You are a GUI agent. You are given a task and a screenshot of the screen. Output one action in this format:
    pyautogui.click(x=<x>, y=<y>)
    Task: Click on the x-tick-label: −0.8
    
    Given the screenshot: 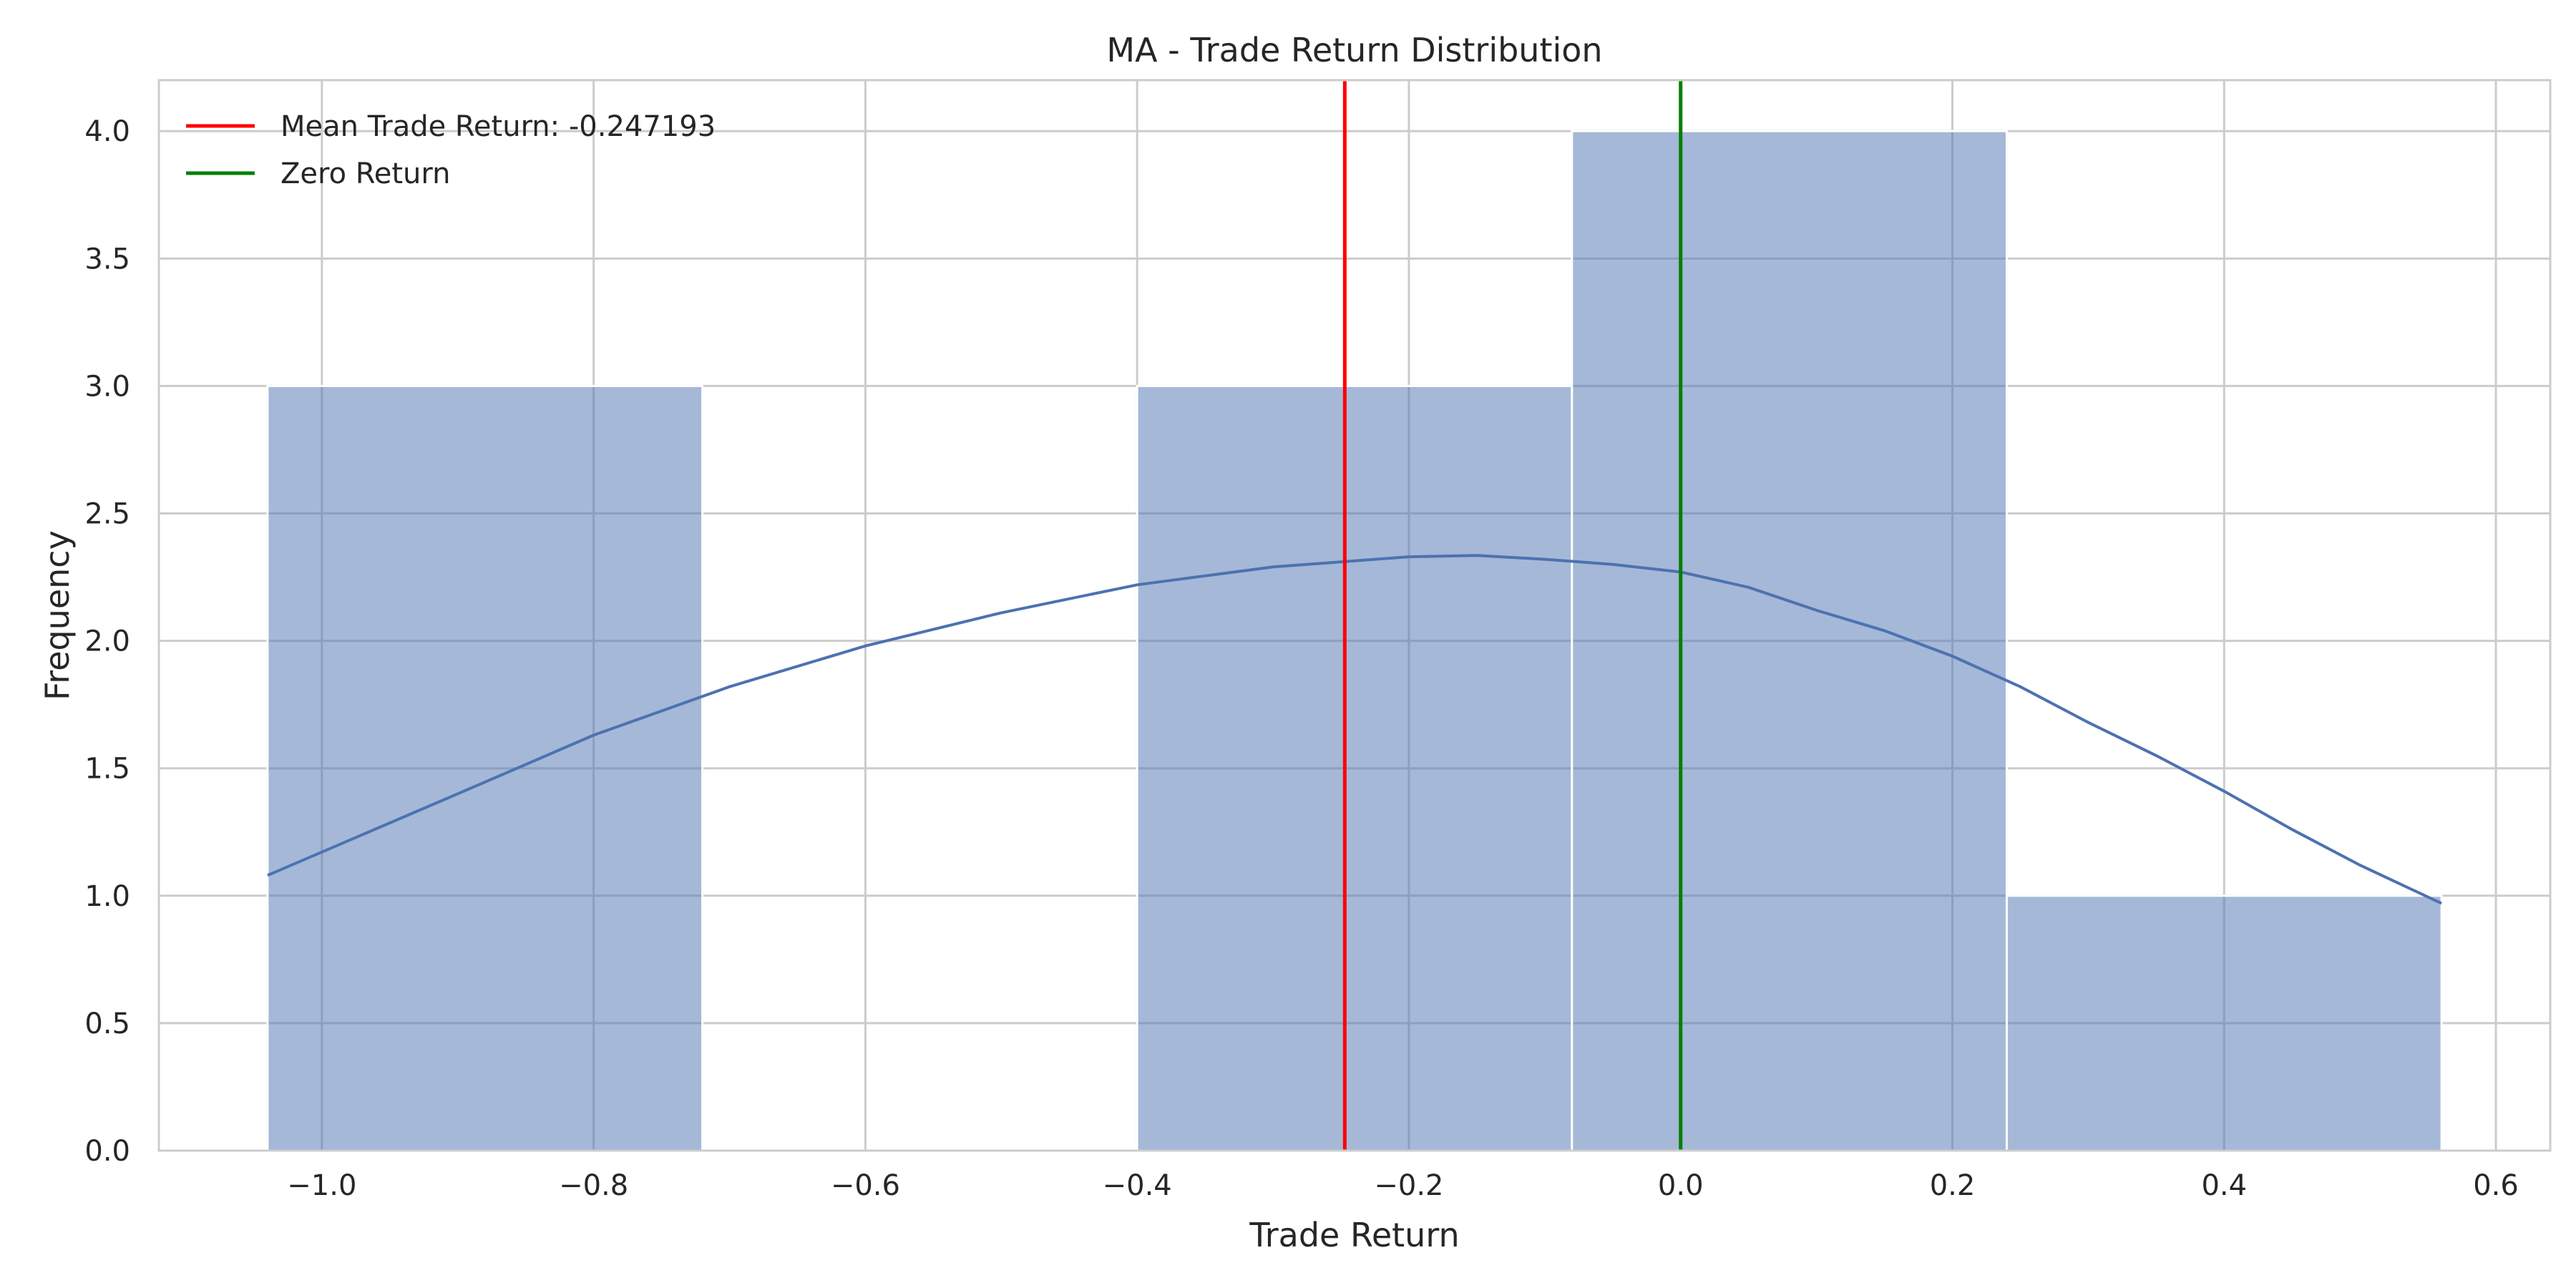 What is the action you would take?
    pyautogui.click(x=593, y=1185)
    